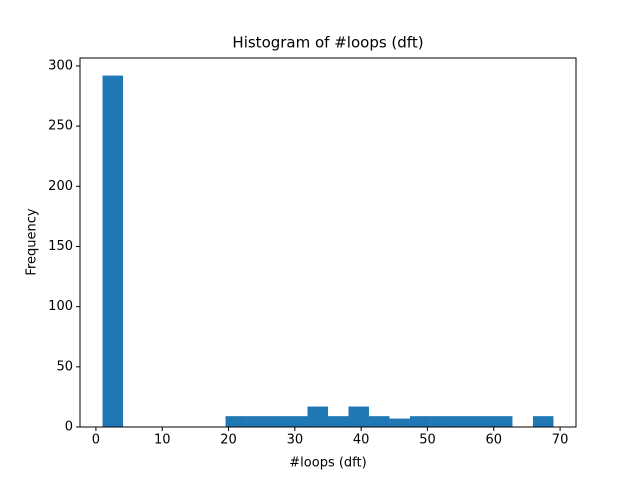 This screenshot has height=480, width=640. What do you see at coordinates (327, 43) in the screenshot?
I see `chart-title: Histogram of #loops (dft)` at bounding box center [327, 43].